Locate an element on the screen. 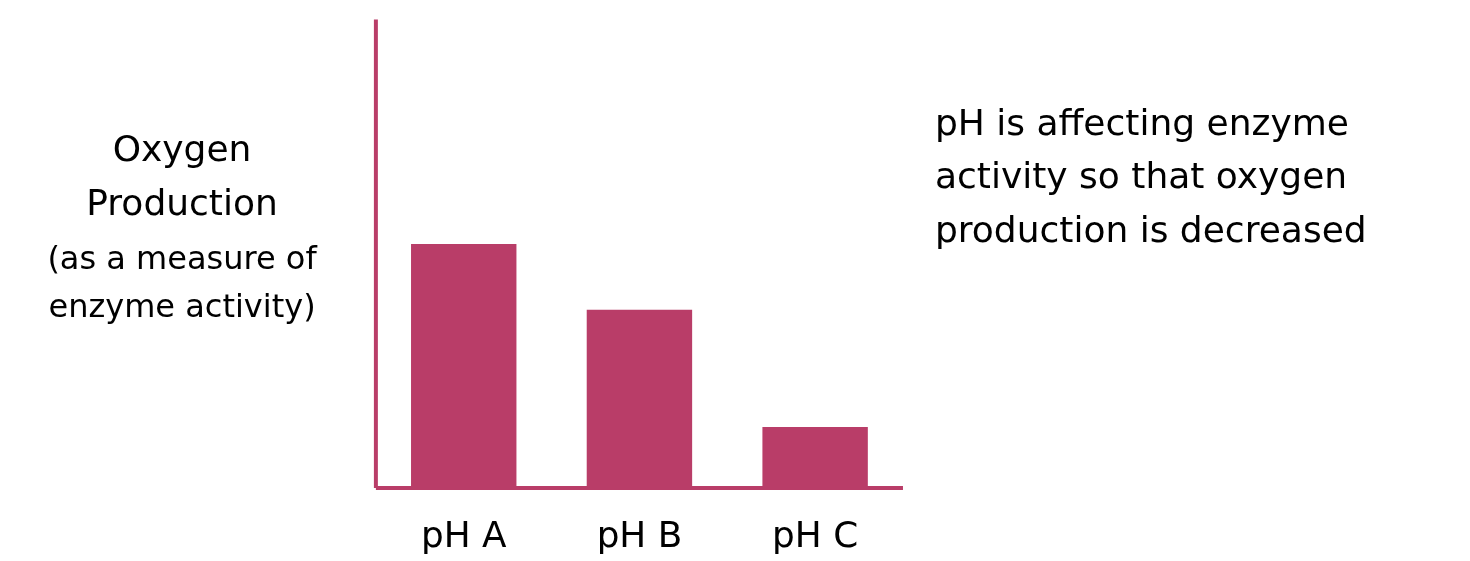  x-tick-label: pH C is located at coordinates (815, 535).